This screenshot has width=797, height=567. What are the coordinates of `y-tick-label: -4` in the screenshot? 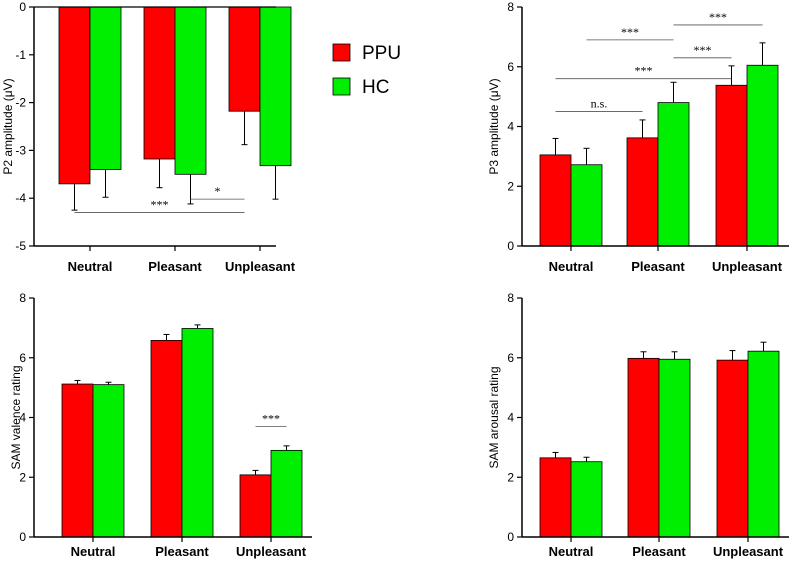 It's located at (20, 198).